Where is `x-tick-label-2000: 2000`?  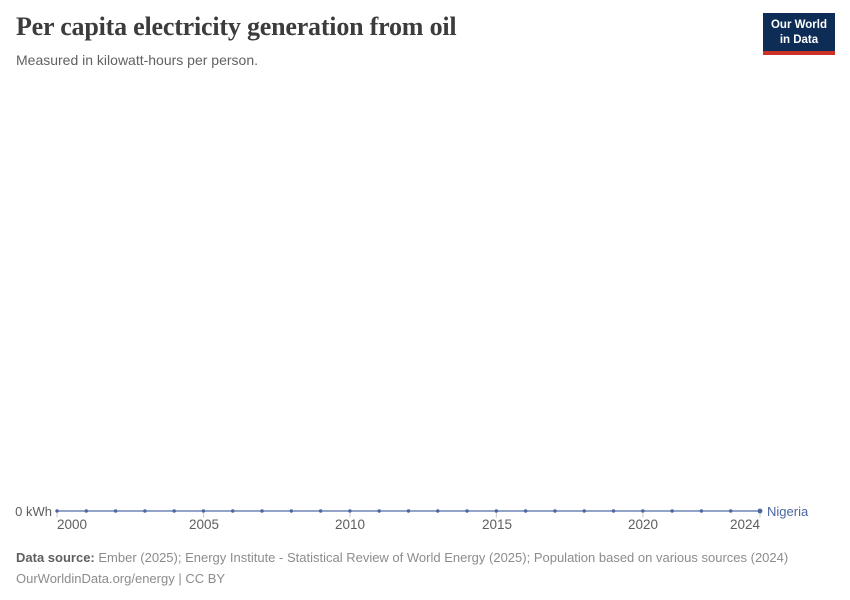 x-tick-label-2000: 2000 is located at coordinates (72, 524).